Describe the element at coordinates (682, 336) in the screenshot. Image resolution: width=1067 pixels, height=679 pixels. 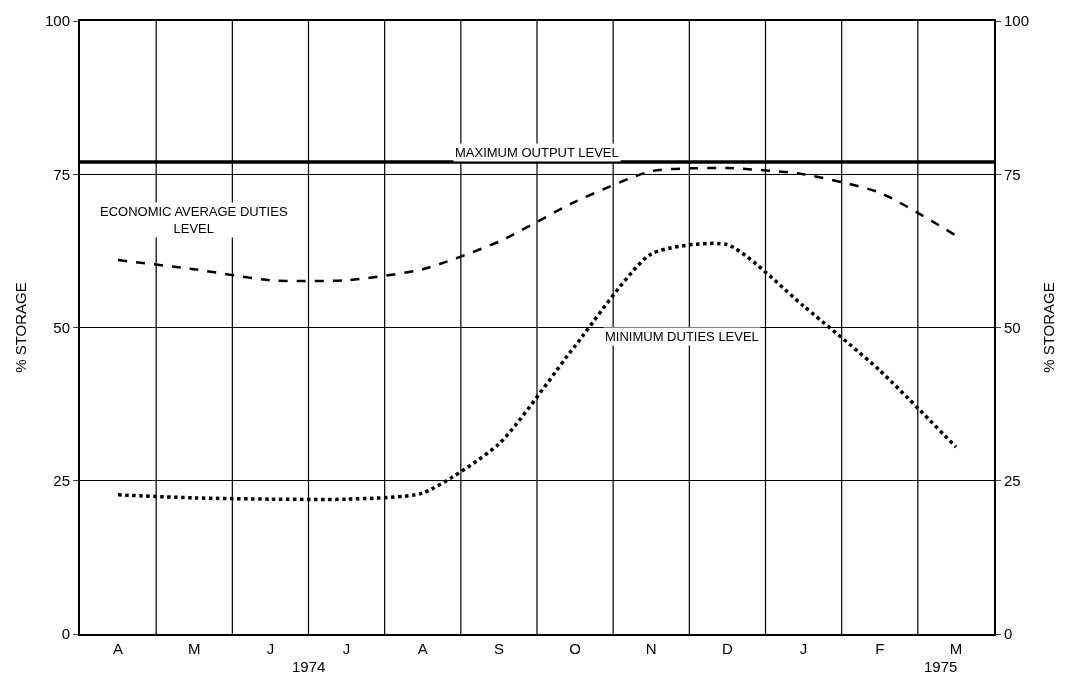
I see `series-label: MINIMUM DUTIES LEVEL` at that location.